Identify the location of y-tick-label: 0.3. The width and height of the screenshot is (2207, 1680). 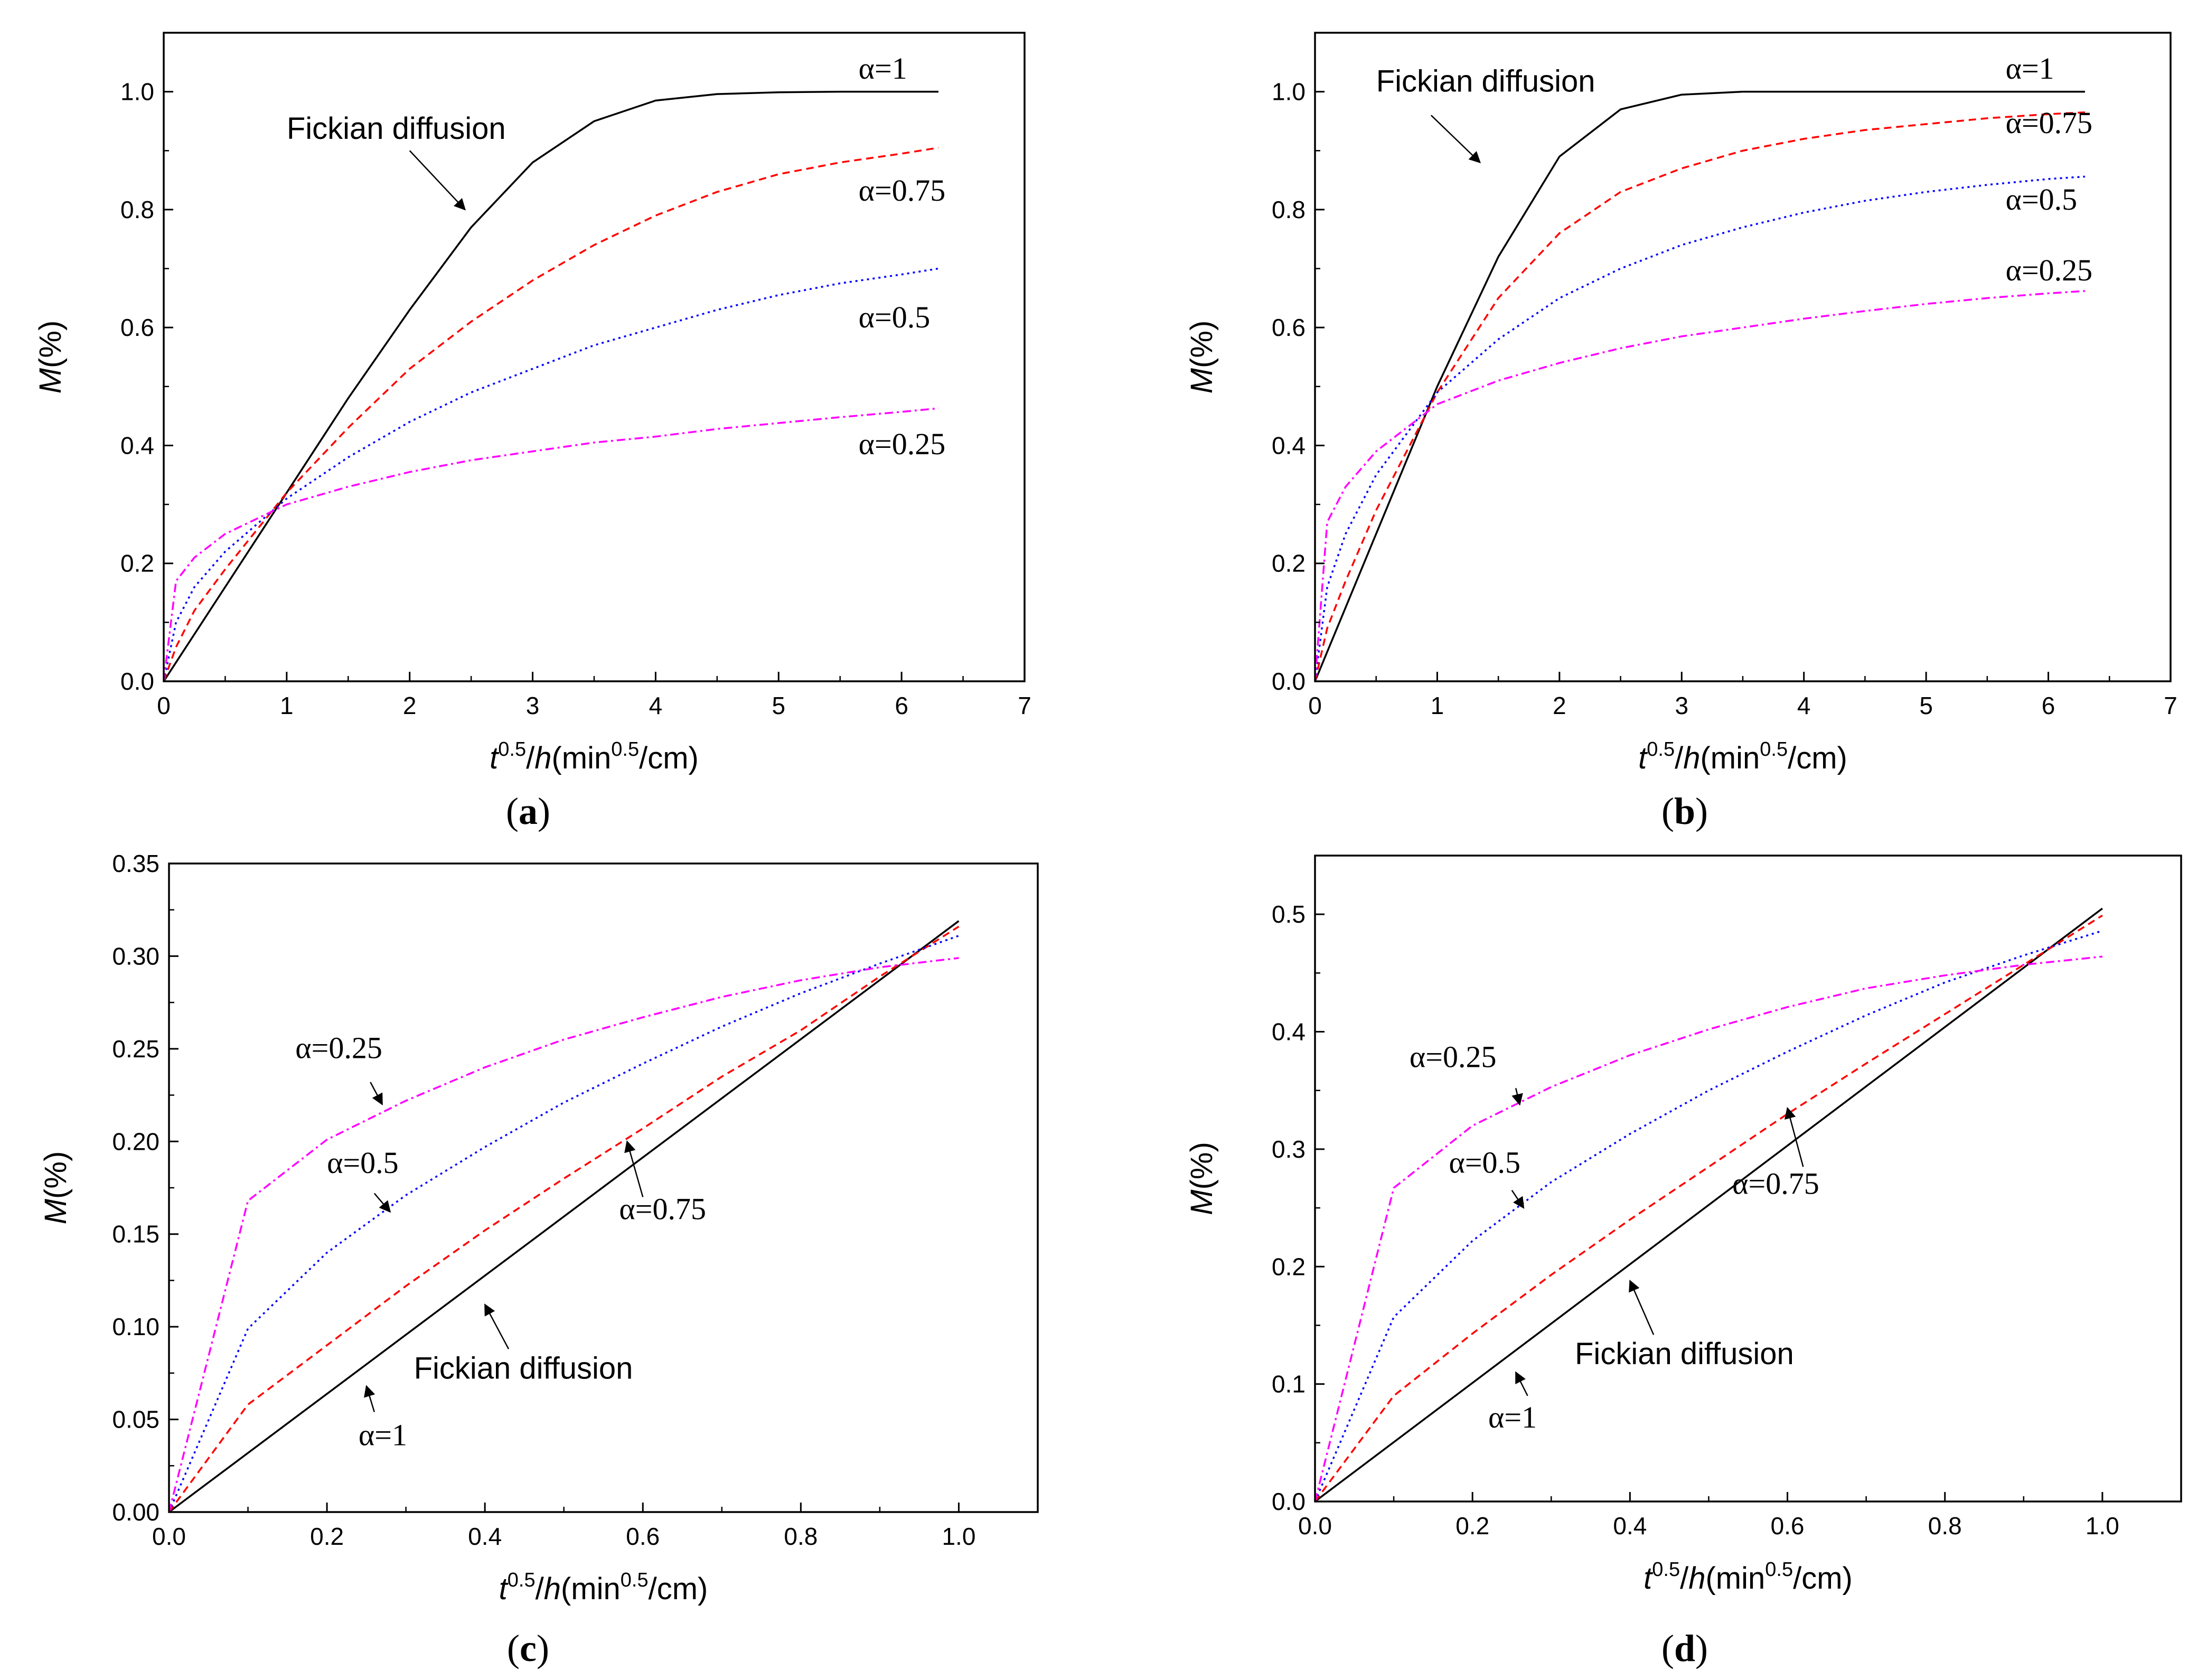
(1289, 1149).